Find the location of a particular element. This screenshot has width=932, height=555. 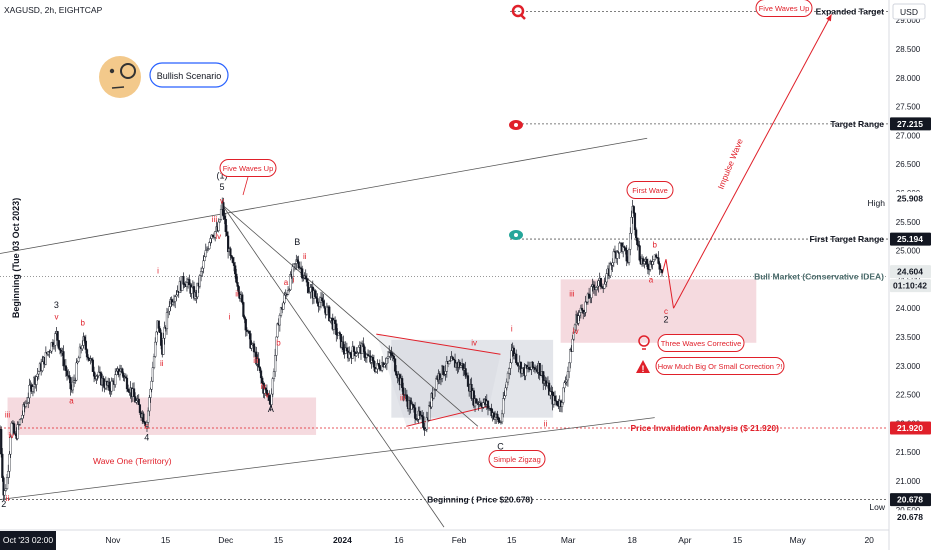

price-tag-target-range: 27.215 is located at coordinates (910, 124).